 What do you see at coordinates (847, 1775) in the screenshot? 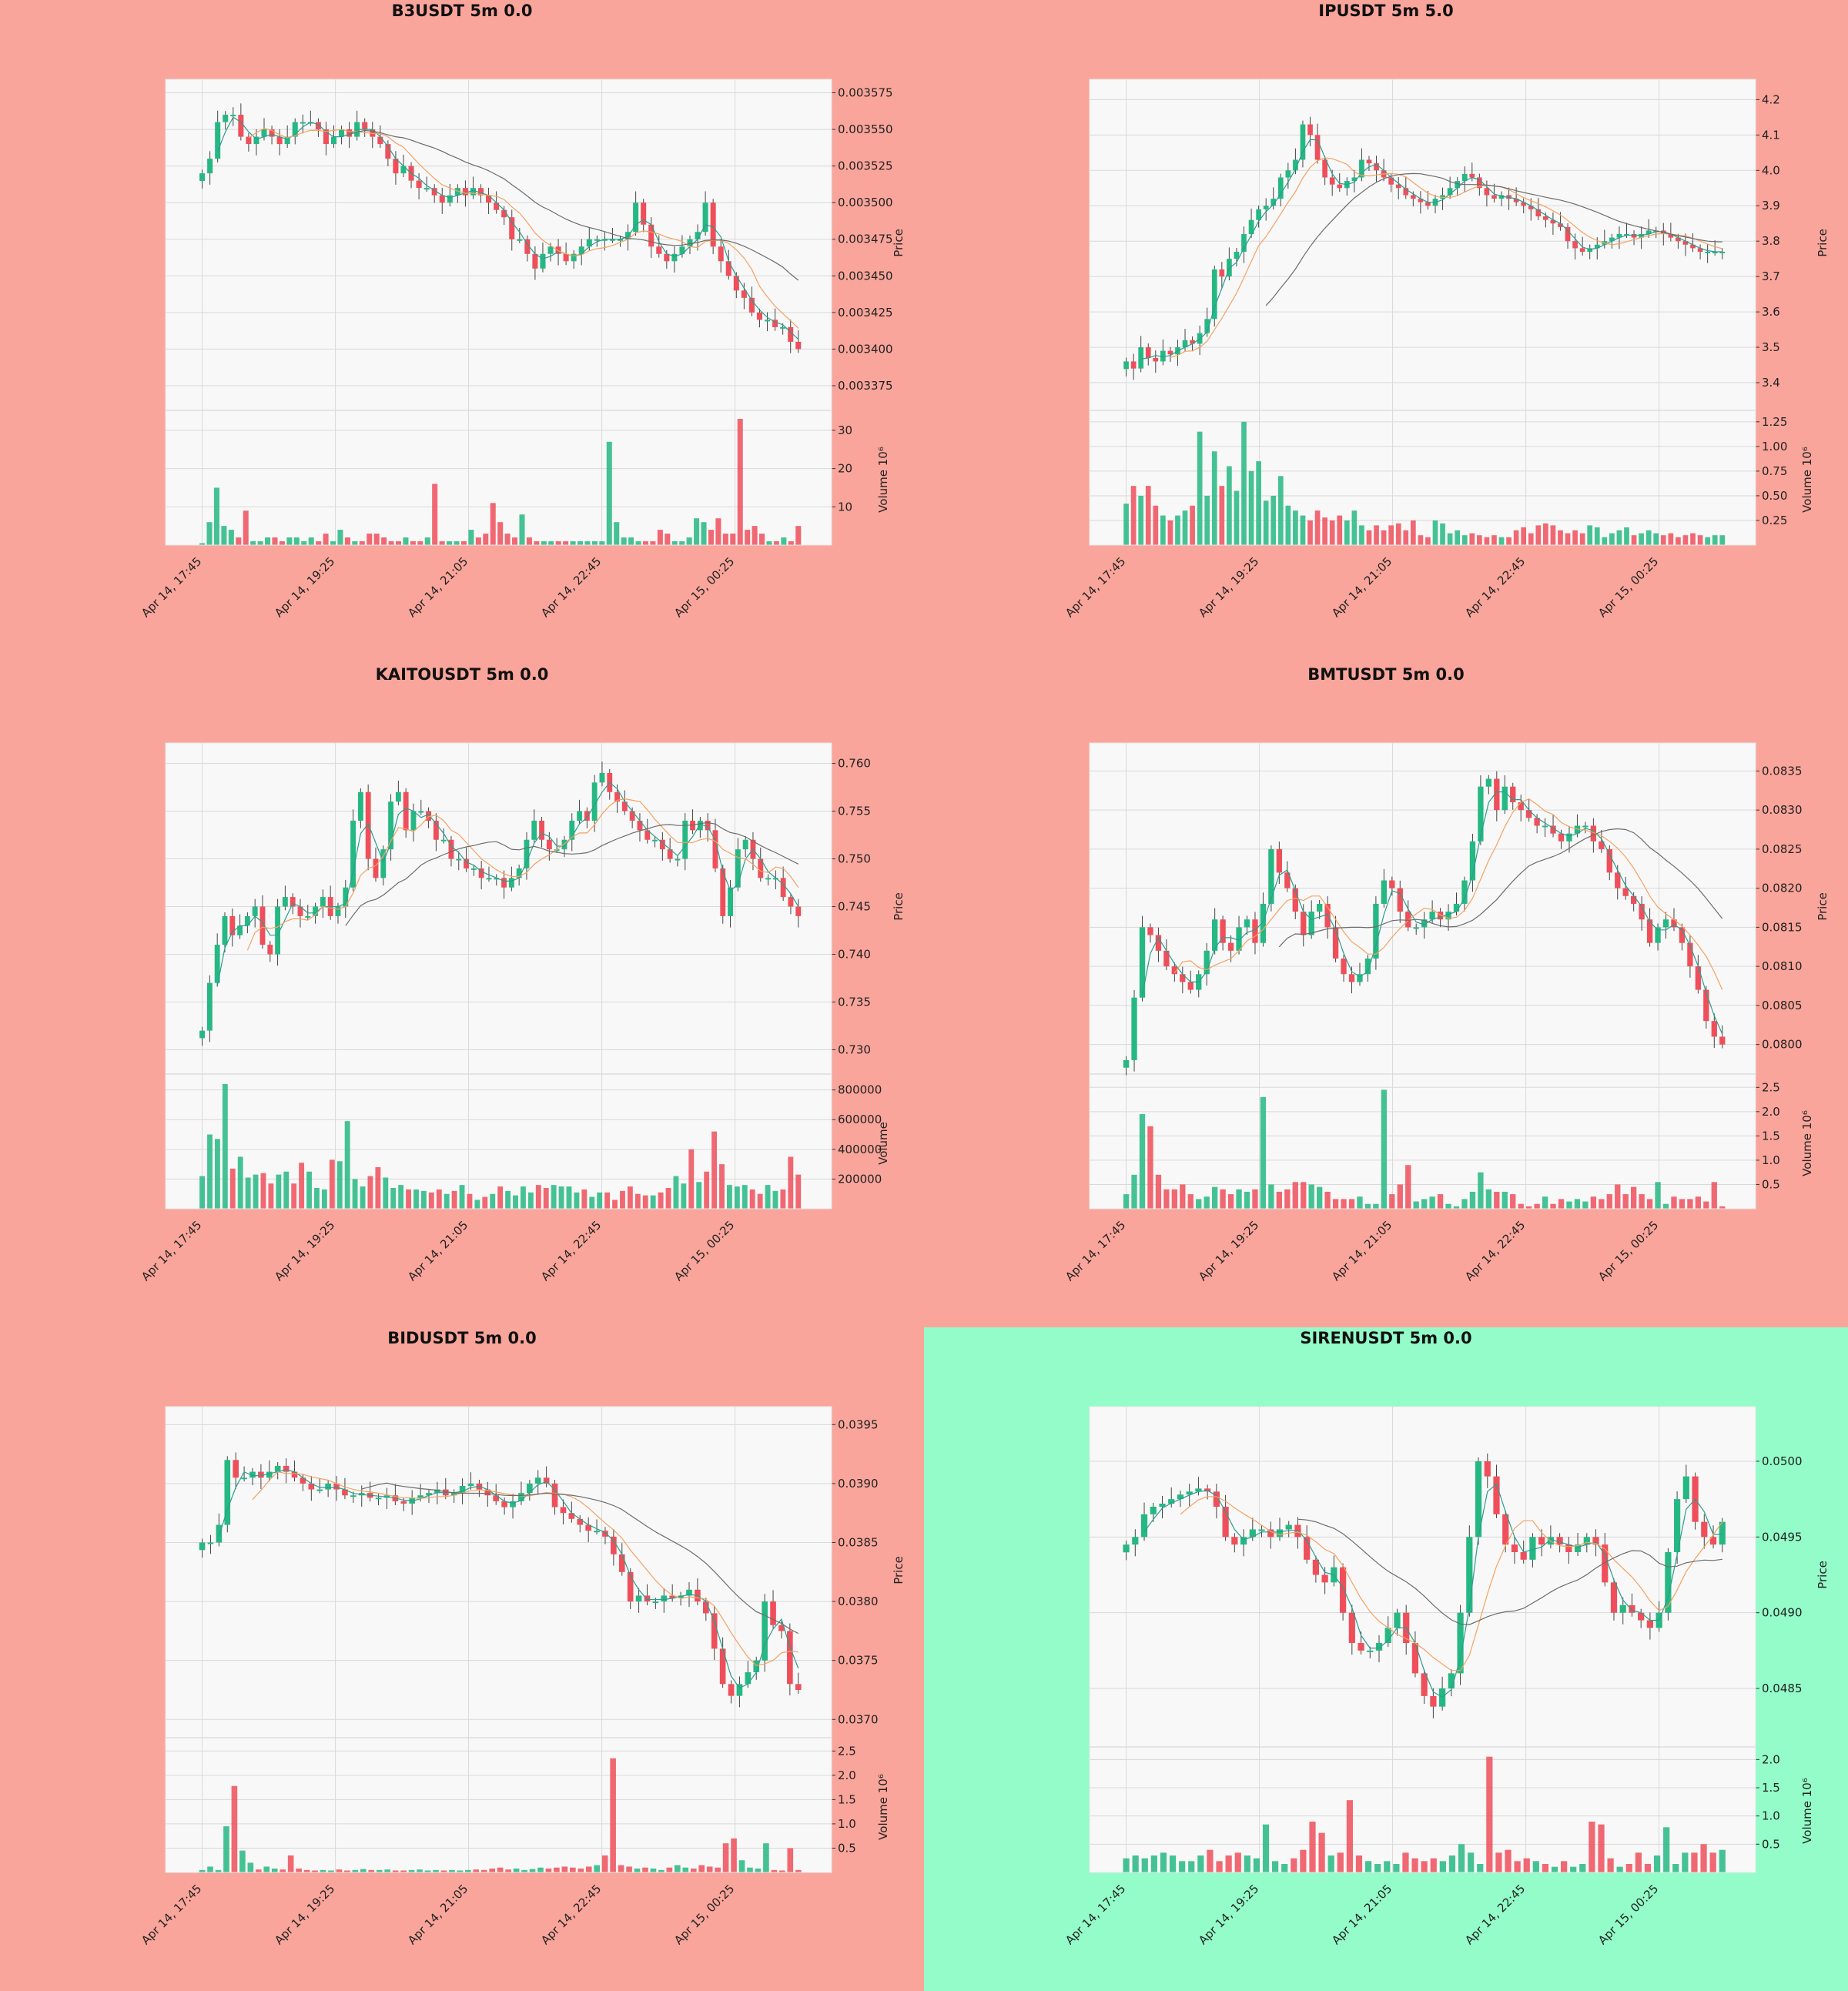
I see `volume-tick-label: 2.0` at bounding box center [847, 1775].